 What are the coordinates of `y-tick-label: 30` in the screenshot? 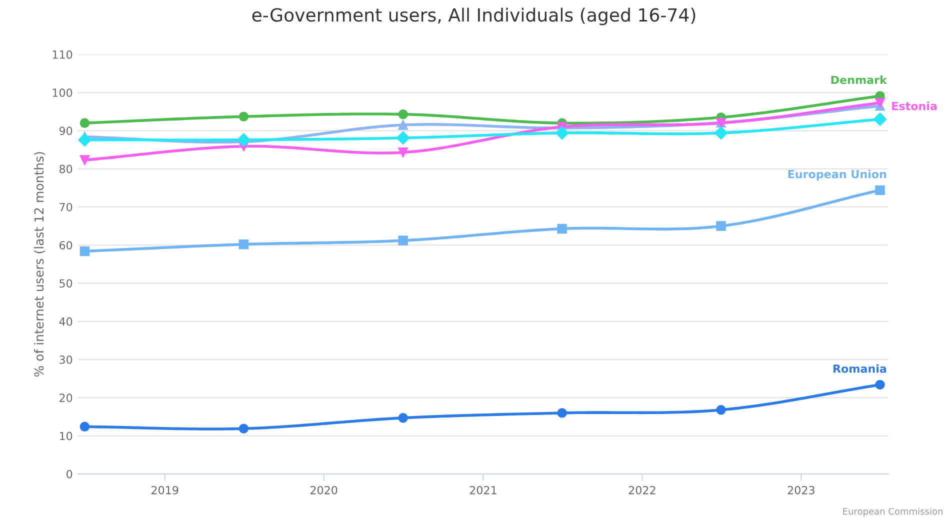 It's located at (66, 360).